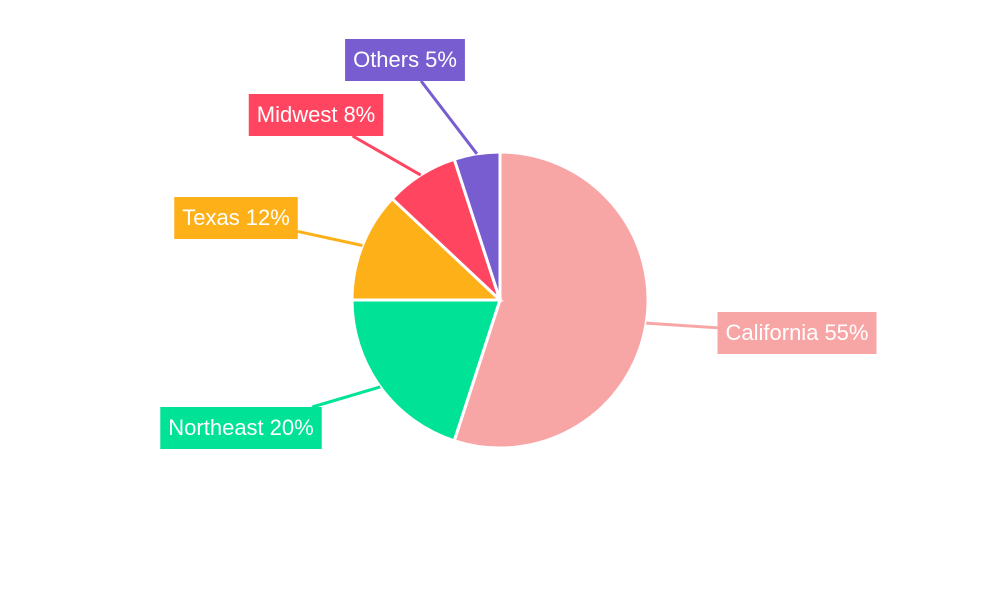 The height and width of the screenshot is (600, 1000). What do you see at coordinates (292, 427) in the screenshot?
I see `value-label: 20%` at bounding box center [292, 427].